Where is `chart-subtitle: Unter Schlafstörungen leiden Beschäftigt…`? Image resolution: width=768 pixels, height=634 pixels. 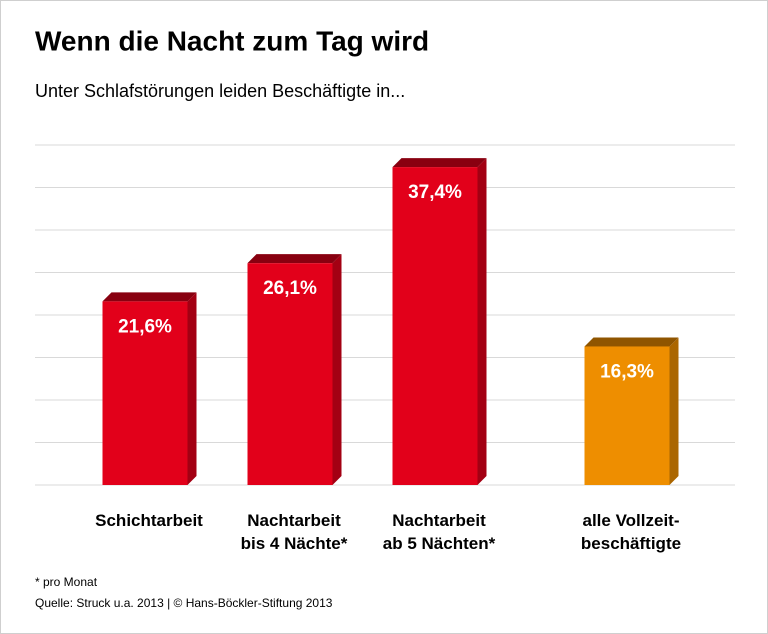 chart-subtitle: Unter Schlafstörungen leiden Beschäftigt… is located at coordinates (220, 91).